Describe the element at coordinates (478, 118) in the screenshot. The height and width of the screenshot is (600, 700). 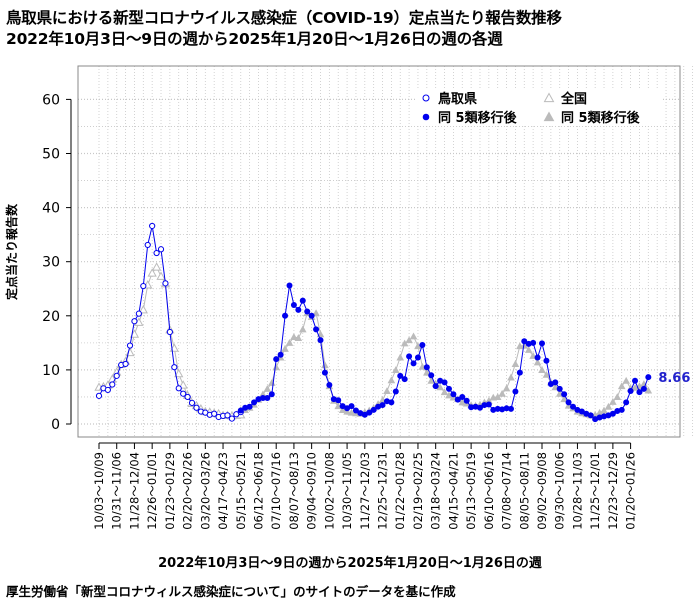
I see `legend-label: 同 5類移行後` at that location.